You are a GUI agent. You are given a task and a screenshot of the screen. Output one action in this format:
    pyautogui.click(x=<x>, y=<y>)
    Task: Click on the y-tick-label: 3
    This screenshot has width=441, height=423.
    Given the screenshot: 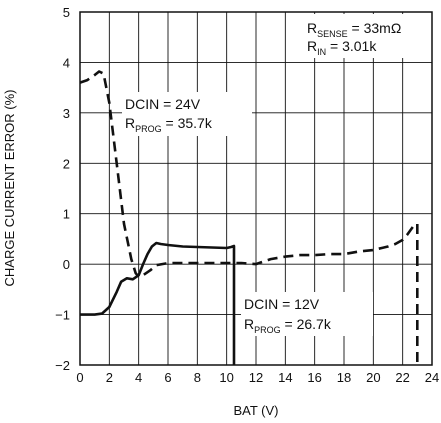 What is the action you would take?
    pyautogui.click(x=66, y=113)
    